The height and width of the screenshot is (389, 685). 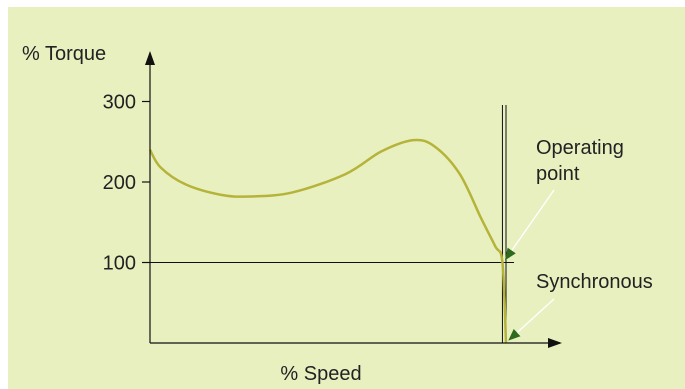 I want to click on operating-point-arrow, so click(x=529, y=225).